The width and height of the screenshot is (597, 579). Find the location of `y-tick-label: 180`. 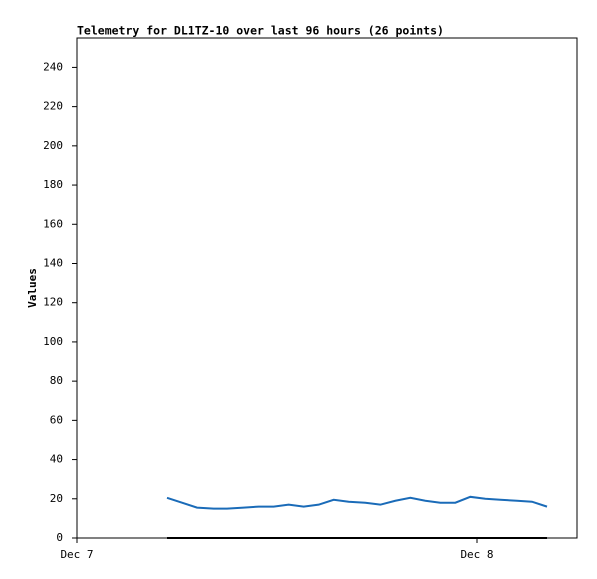

y-tick-label: 180 is located at coordinates (53, 184).